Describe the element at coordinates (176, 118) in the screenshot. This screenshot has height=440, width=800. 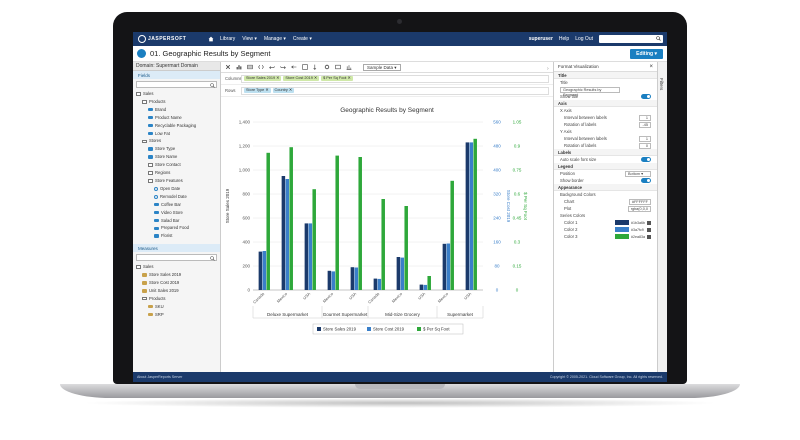
I see `tree-item: Product Name` at that location.